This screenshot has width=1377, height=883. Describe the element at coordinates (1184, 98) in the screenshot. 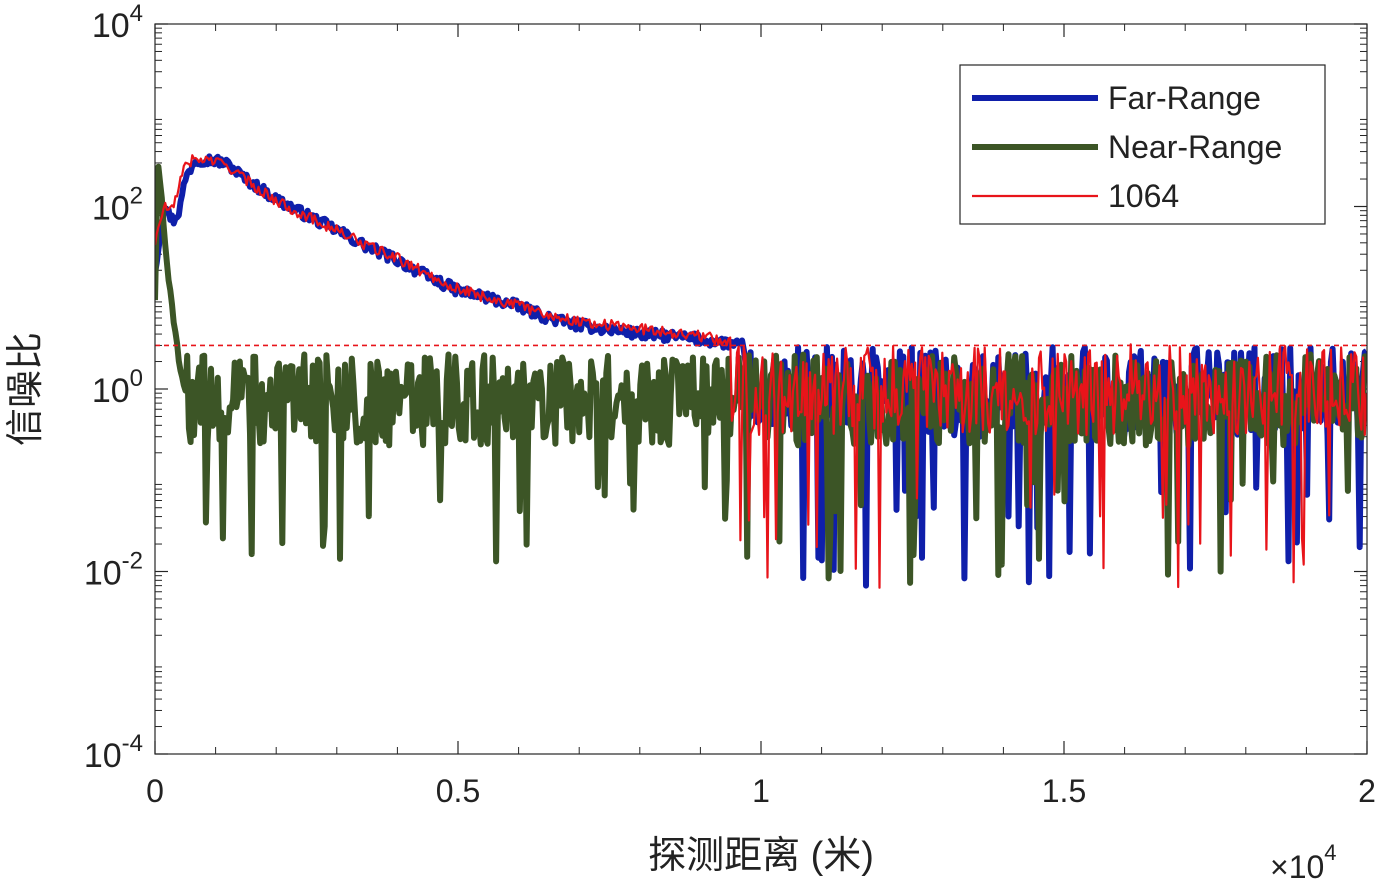

I see `legend-label: Far-Range` at that location.